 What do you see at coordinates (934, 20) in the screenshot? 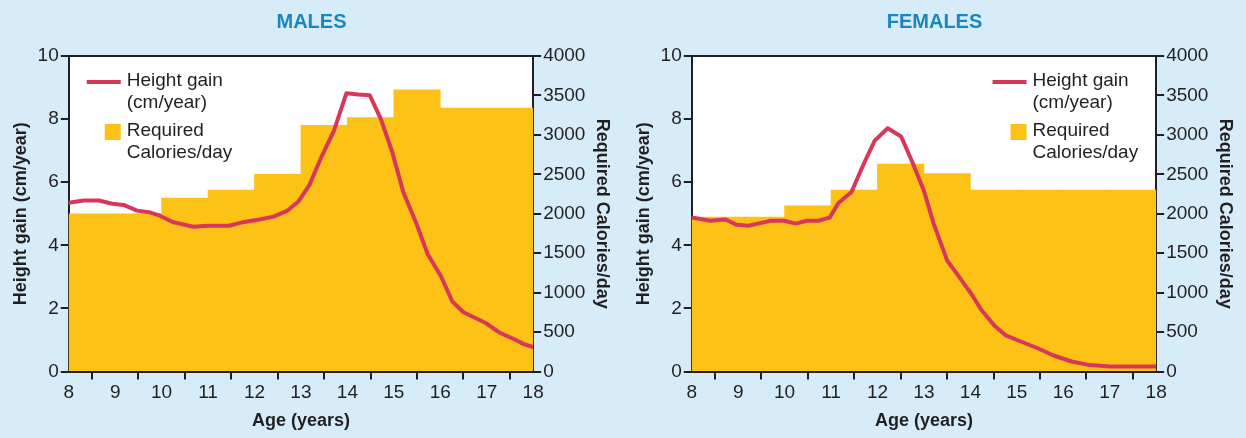
I see `chart-title: FEMALES` at bounding box center [934, 20].